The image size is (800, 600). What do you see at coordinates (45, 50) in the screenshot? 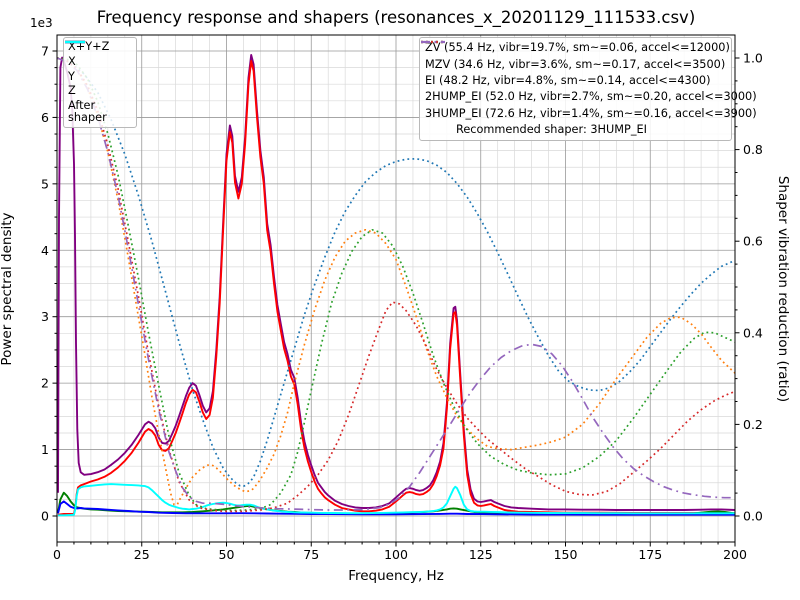
I see `y-tick-label-left: 7` at bounding box center [45, 50].